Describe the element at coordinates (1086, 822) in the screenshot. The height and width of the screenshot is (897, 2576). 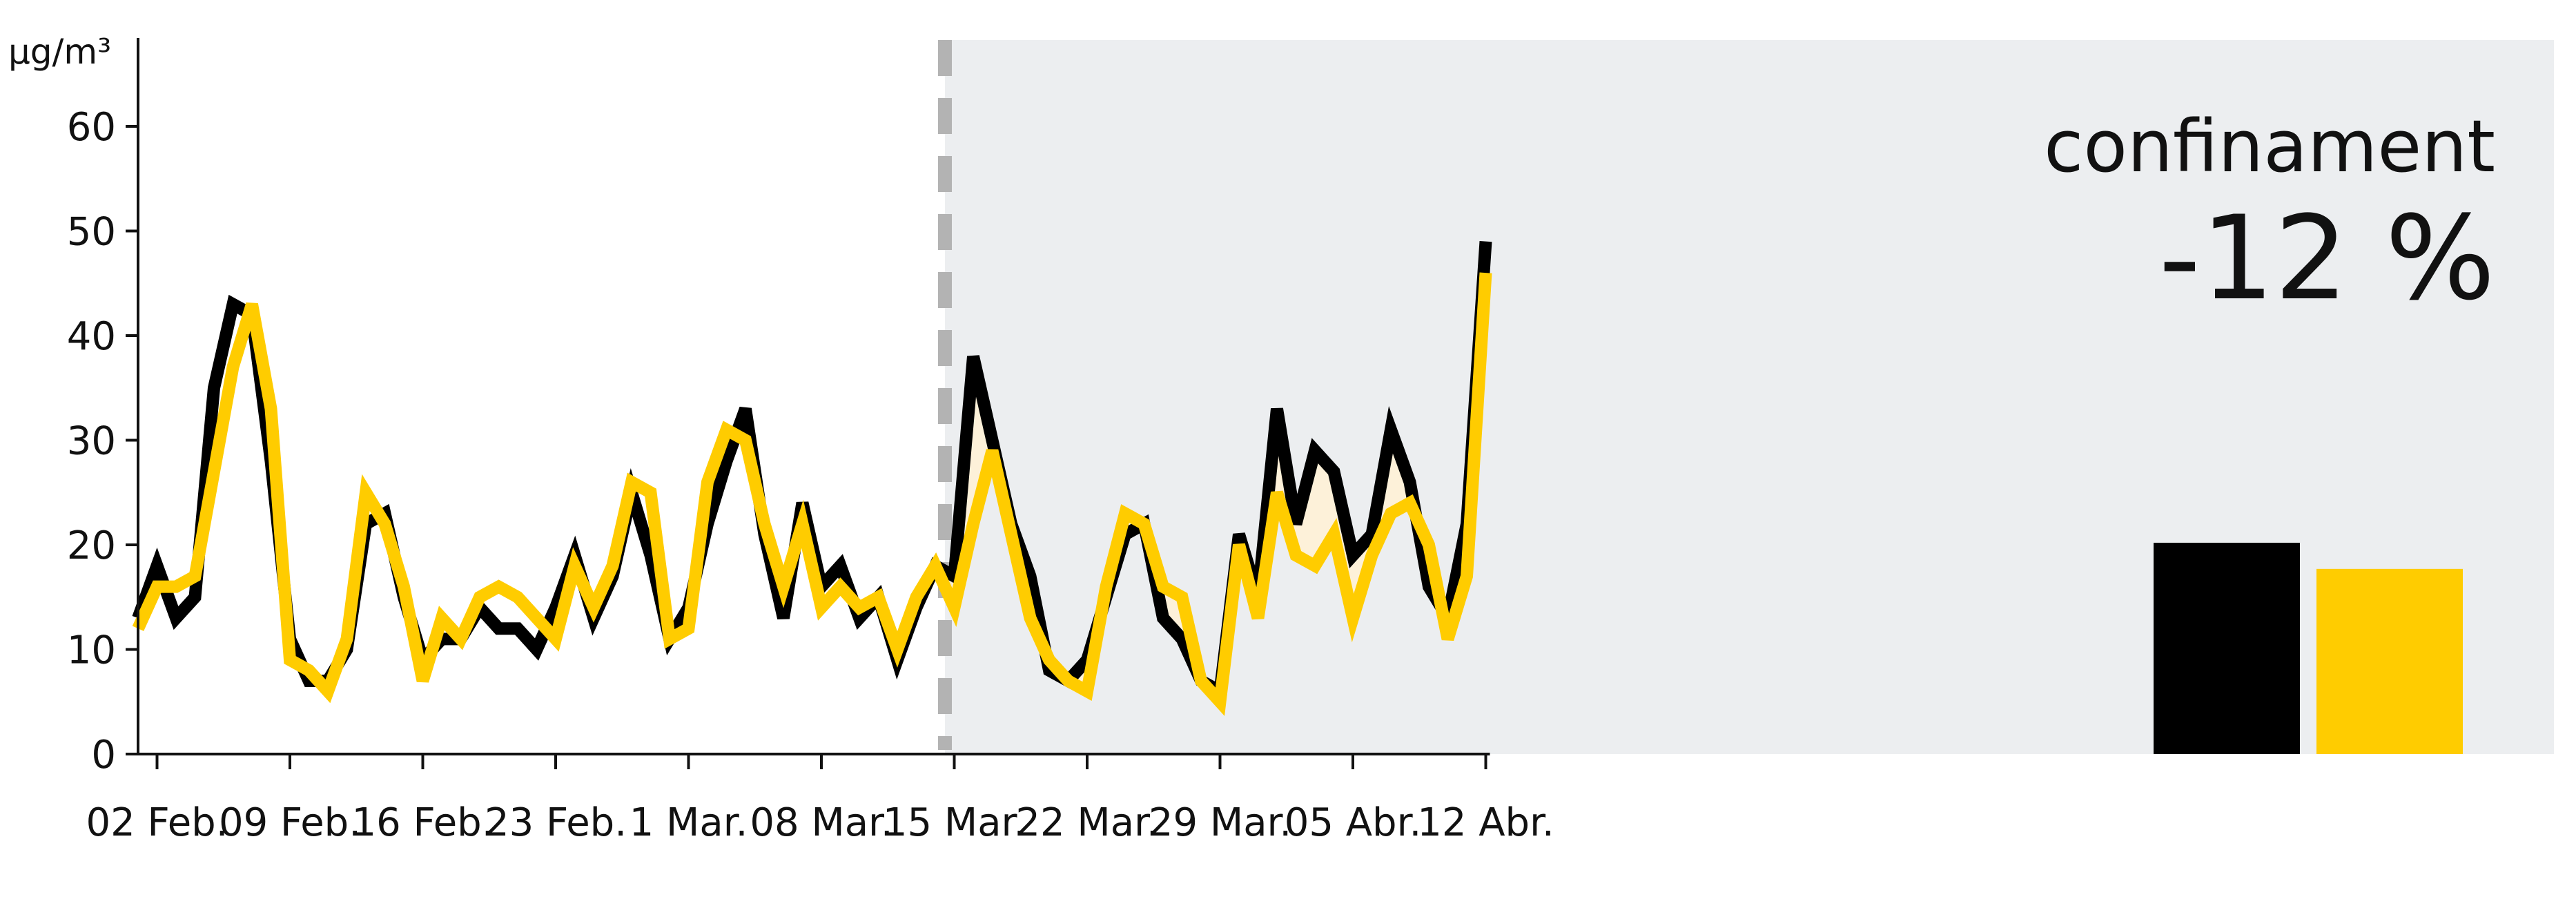
I see `x-tick-label: 22 Mar.` at that location.